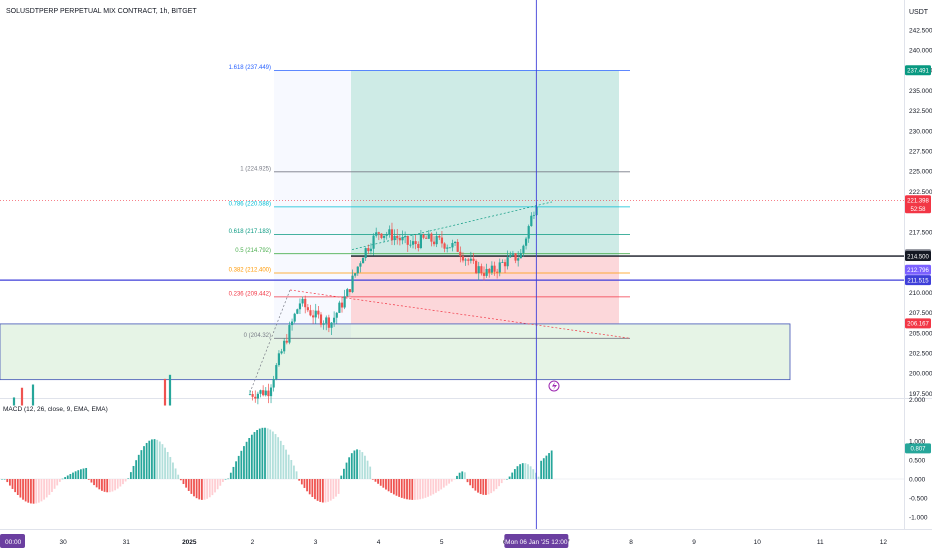 This screenshot has height=550, width=932. I want to click on macd-axis: 2.000 1.000 0.500 0.000 -0.500 -1.000, so click(918, 459).